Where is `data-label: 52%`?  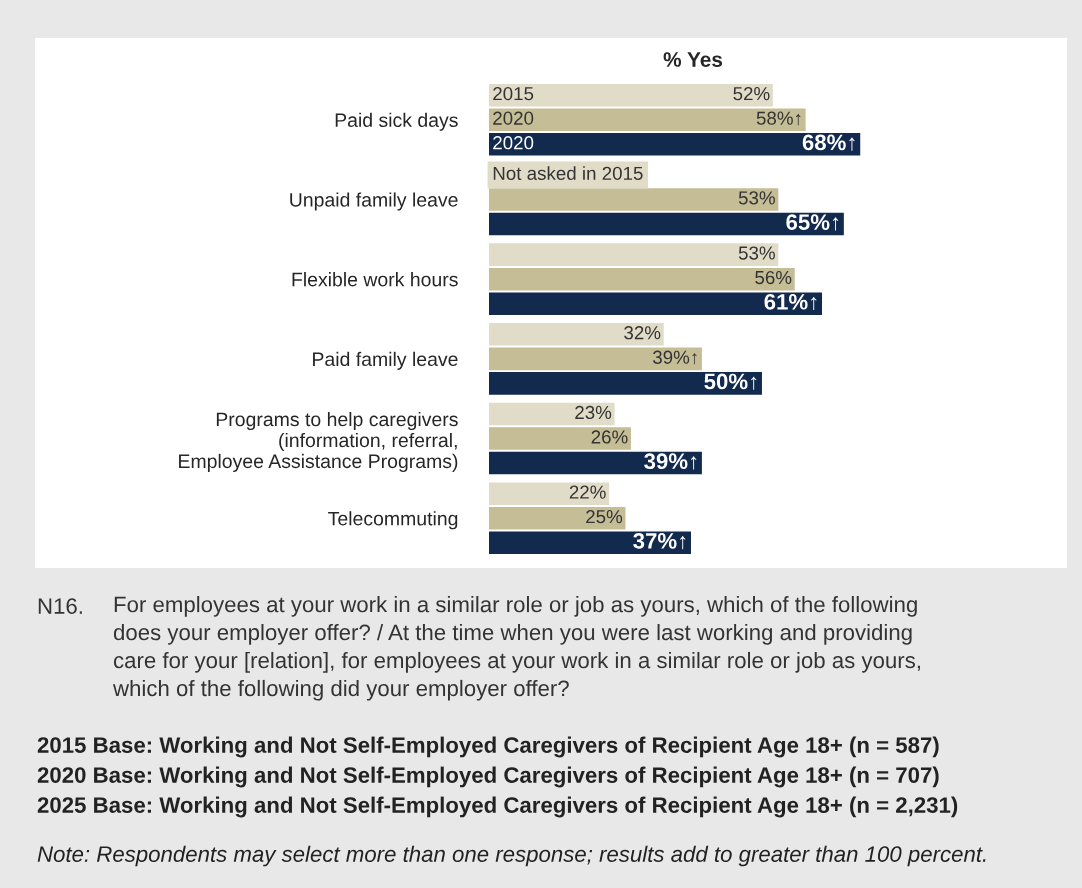 data-label: 52% is located at coordinates (751, 94).